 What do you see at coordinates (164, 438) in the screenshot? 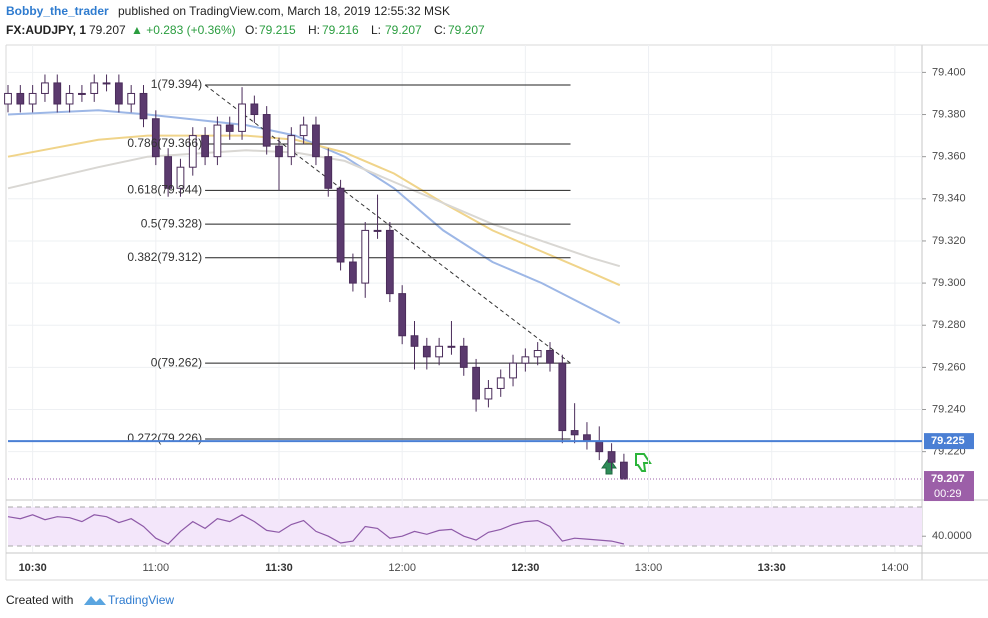
I see `fib-label: 0.272(79.226)` at bounding box center [164, 438].